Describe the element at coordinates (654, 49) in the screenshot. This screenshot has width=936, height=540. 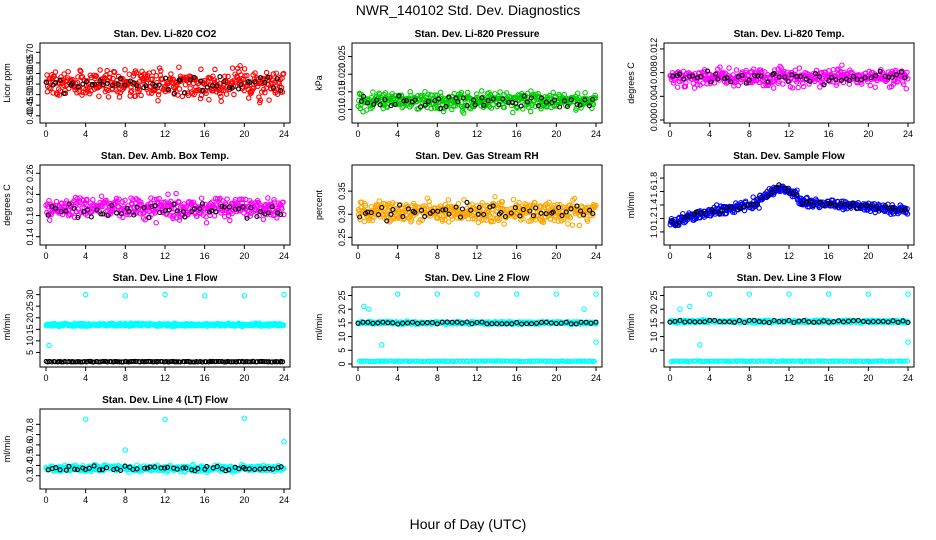
I see `y-tick-label: 0.012` at that location.